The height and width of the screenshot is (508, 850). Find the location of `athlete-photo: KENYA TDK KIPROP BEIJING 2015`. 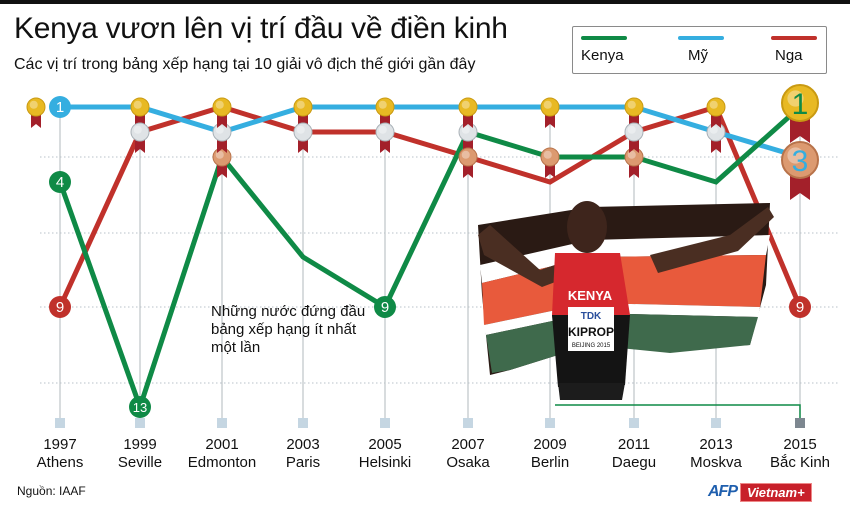

athlete-photo: KENYA TDK KIPROP BEIJING 2015 is located at coordinates (626, 300).